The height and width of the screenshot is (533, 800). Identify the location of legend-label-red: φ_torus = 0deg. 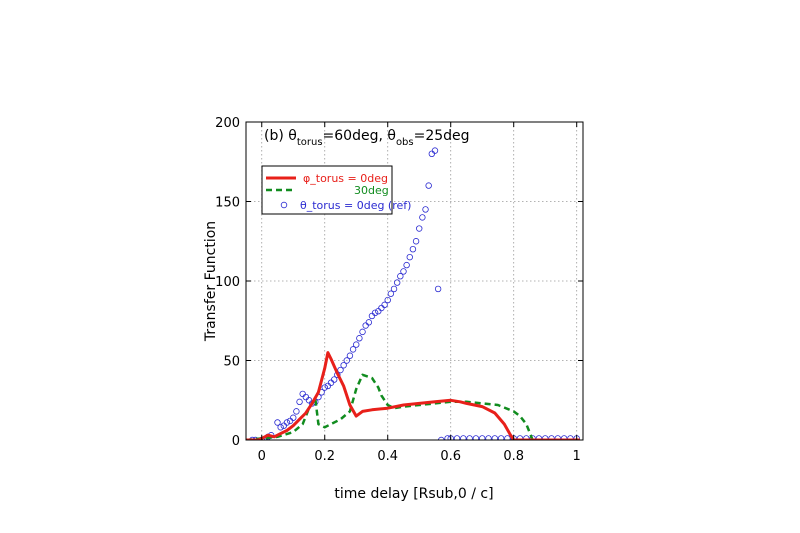
(345, 178).